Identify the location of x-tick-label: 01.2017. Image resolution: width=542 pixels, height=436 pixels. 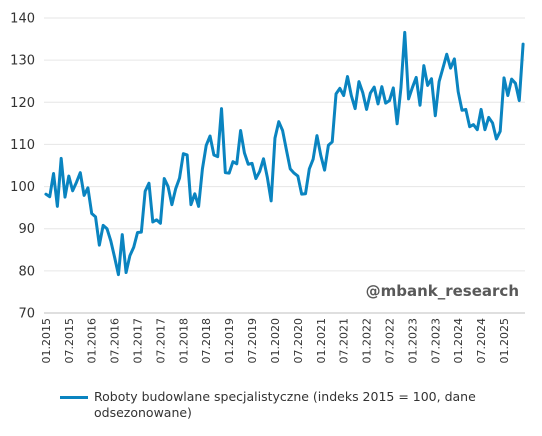
(138, 341).